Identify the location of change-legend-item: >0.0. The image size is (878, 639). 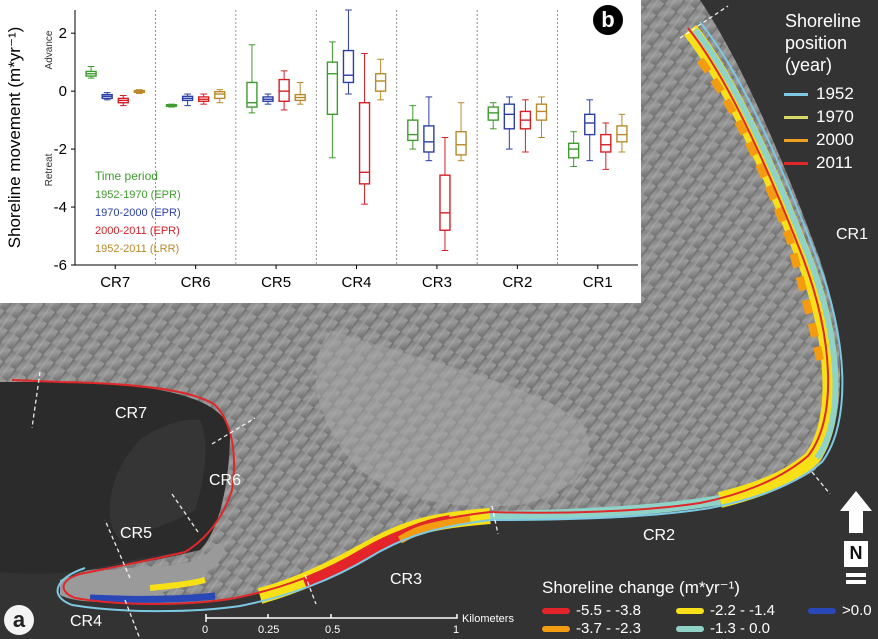
(840, 611).